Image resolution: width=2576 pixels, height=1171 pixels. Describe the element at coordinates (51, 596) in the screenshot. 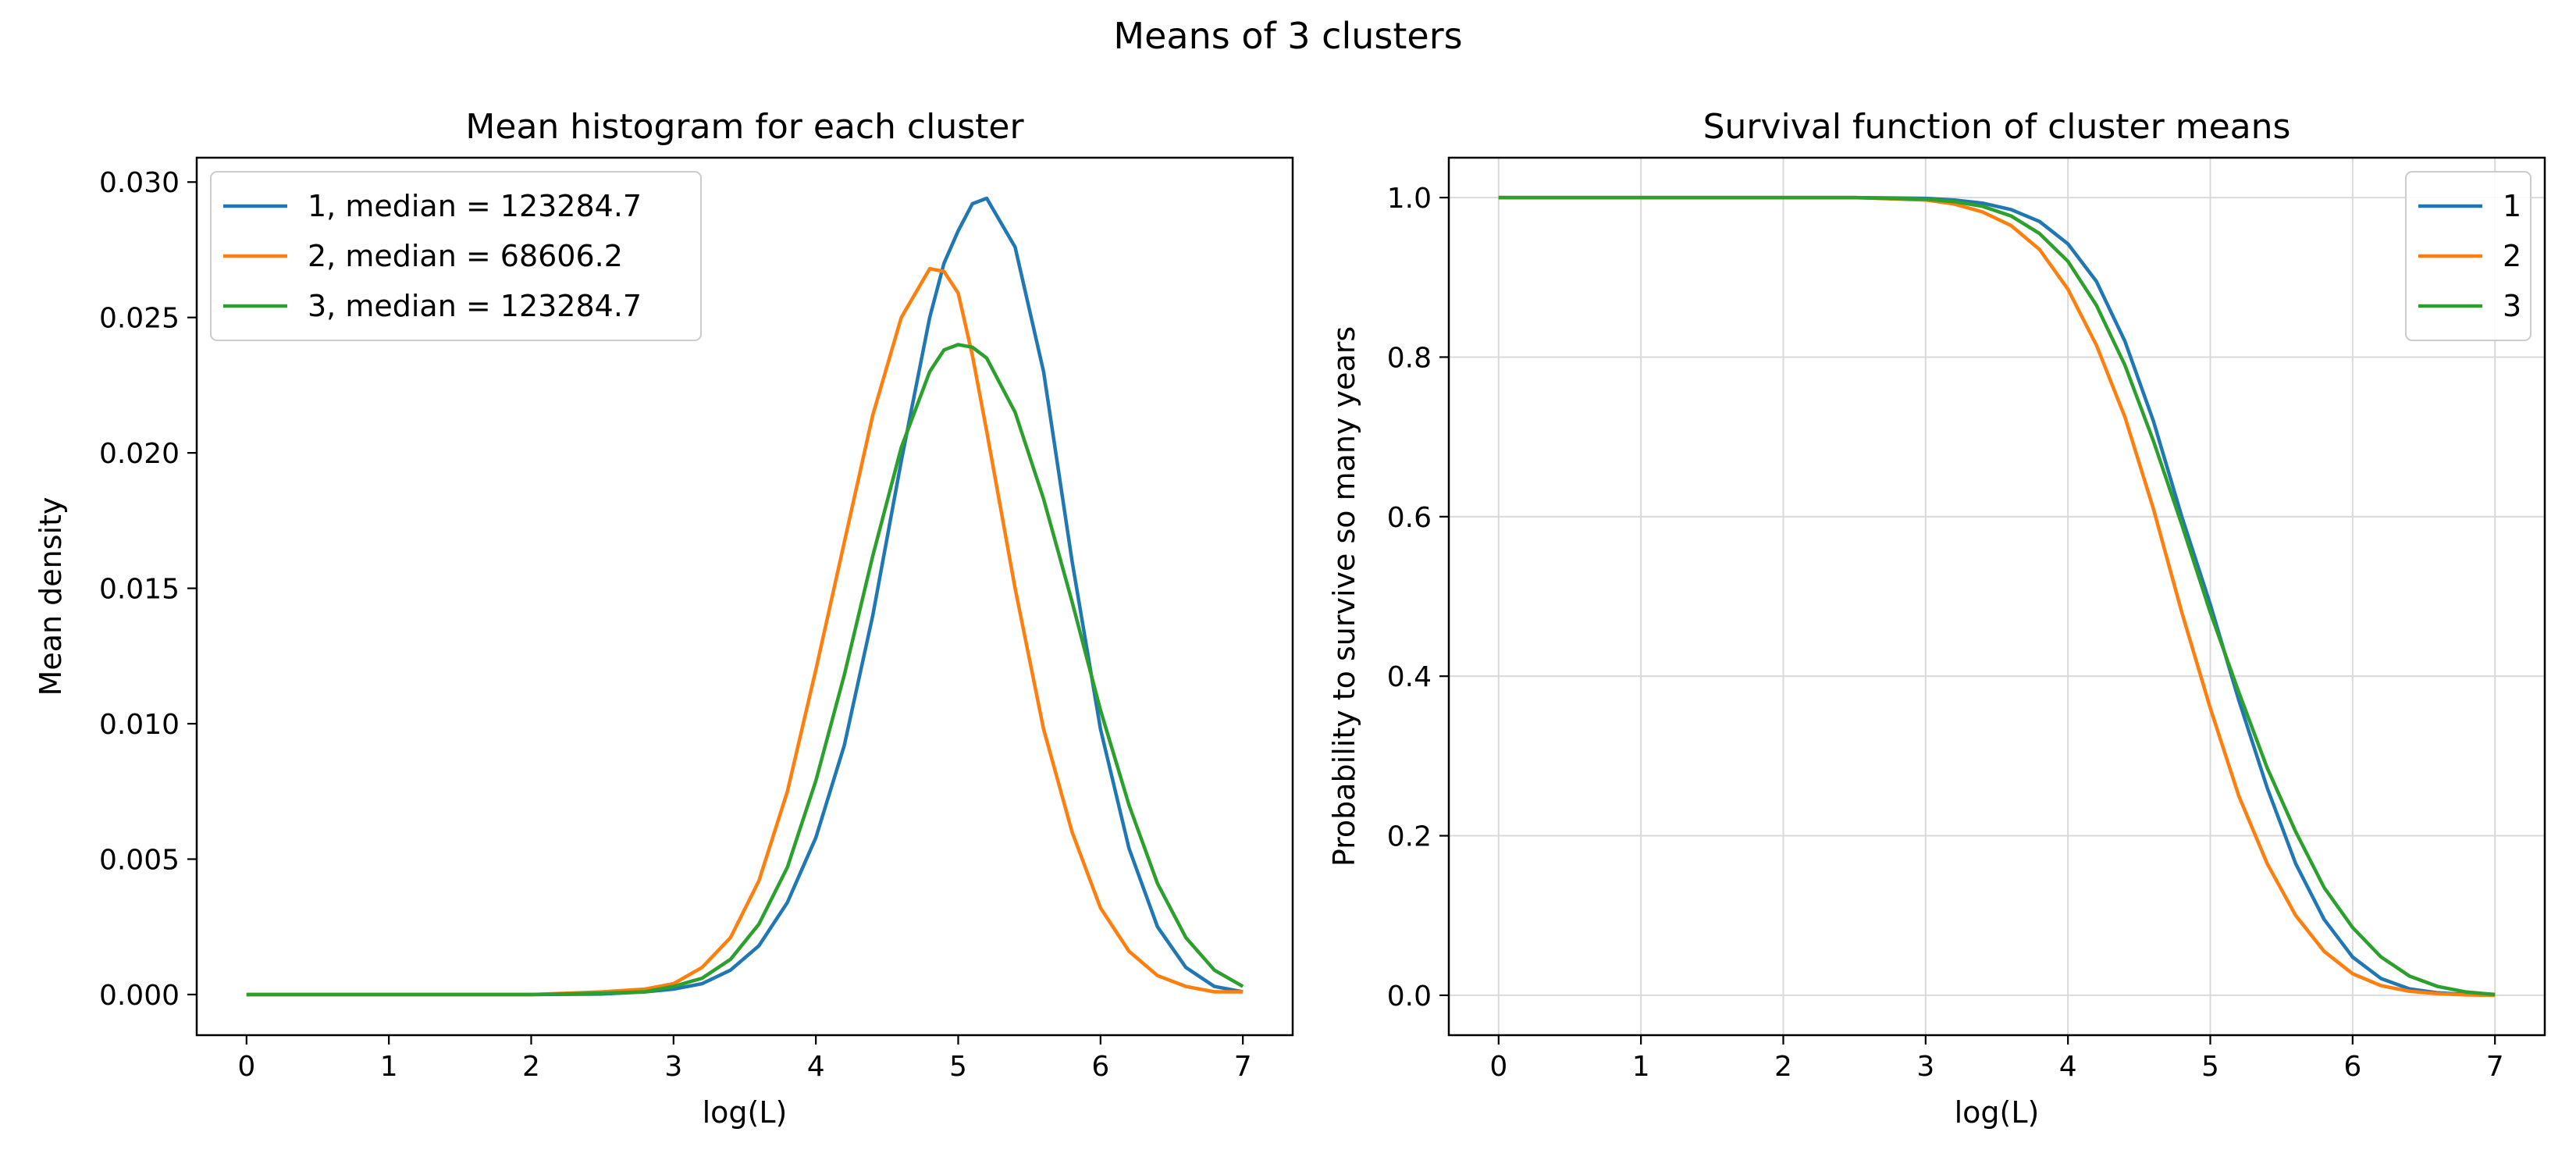

I see `y-axis-label: Mean density` at that location.